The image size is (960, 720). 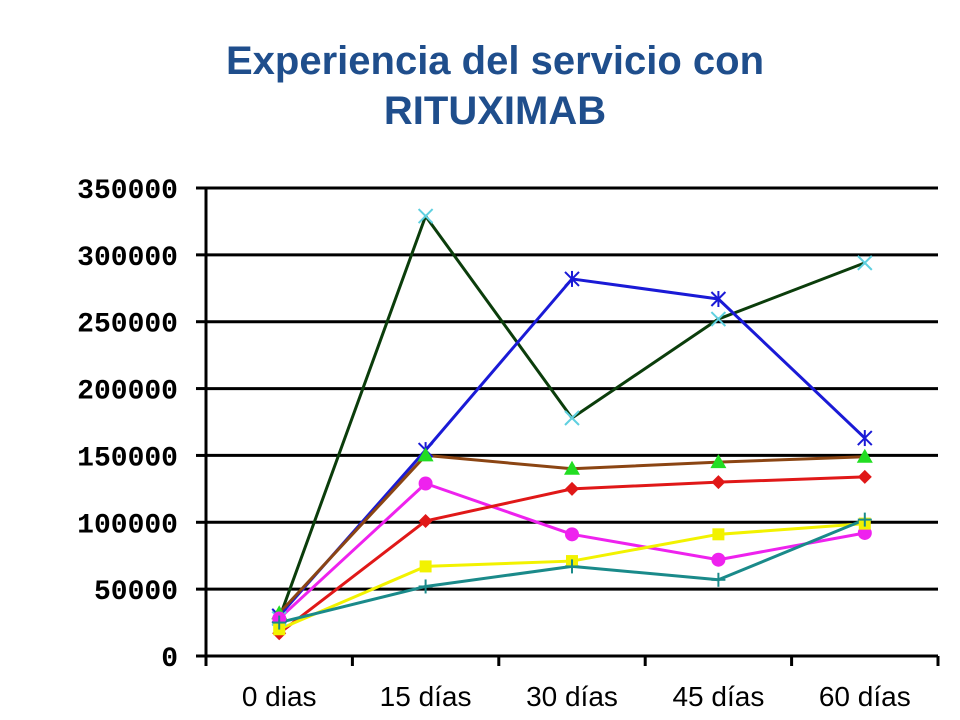 What do you see at coordinates (495, 61) in the screenshot?
I see `chart-title-line-1: Experiencia del servicio con` at bounding box center [495, 61].